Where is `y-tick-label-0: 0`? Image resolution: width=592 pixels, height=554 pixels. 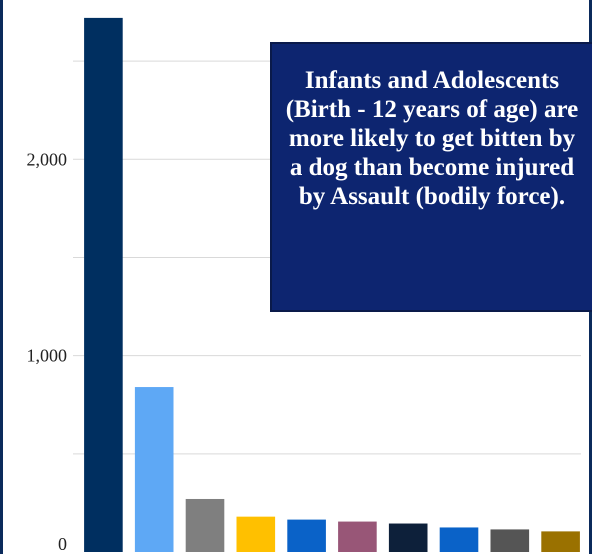 y-tick-label-0: 0 is located at coordinates (62, 544).